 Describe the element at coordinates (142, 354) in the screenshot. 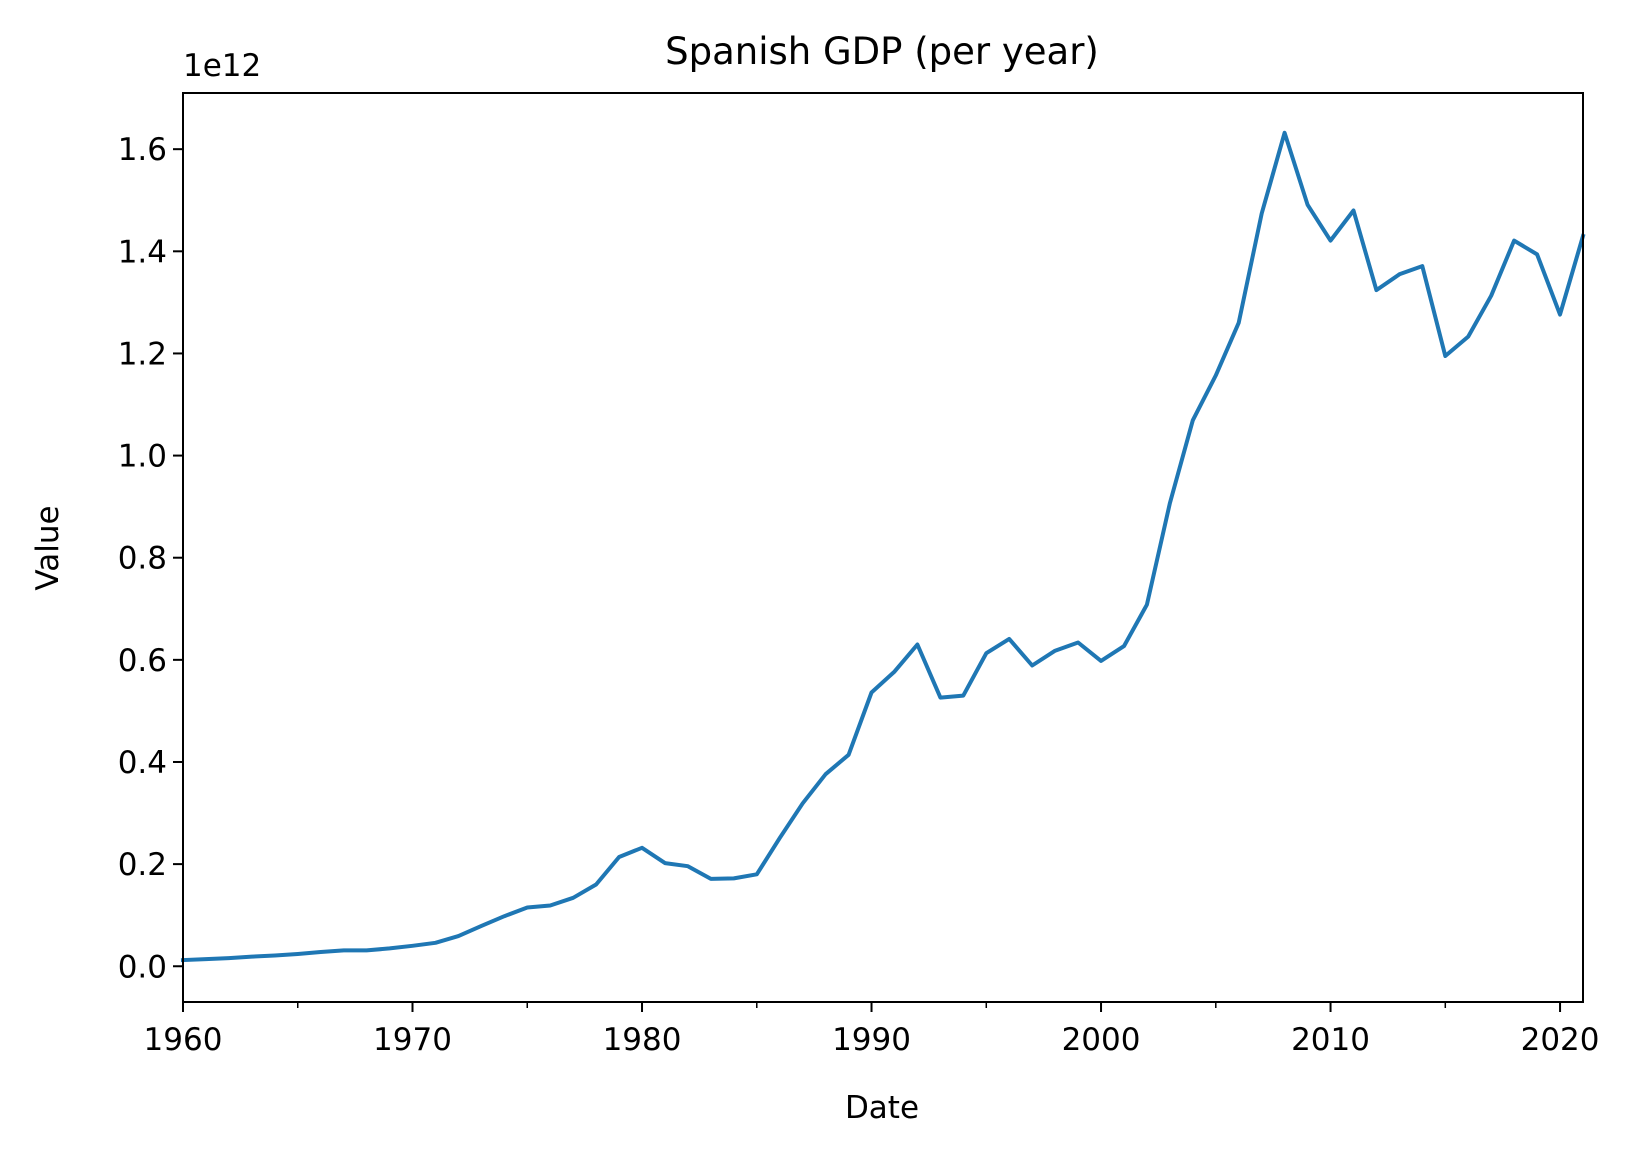

I see `y-tick-label: 1.2` at that location.